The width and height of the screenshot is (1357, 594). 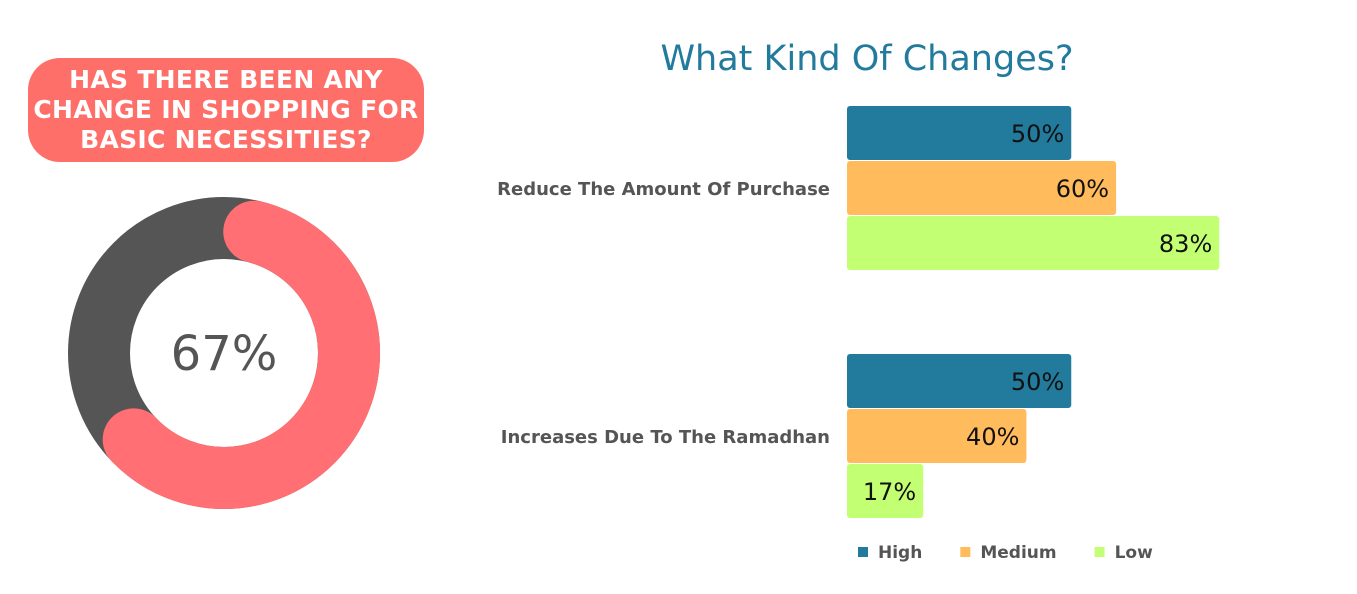 I want to click on legend-label: Medium, so click(x=1018, y=553).